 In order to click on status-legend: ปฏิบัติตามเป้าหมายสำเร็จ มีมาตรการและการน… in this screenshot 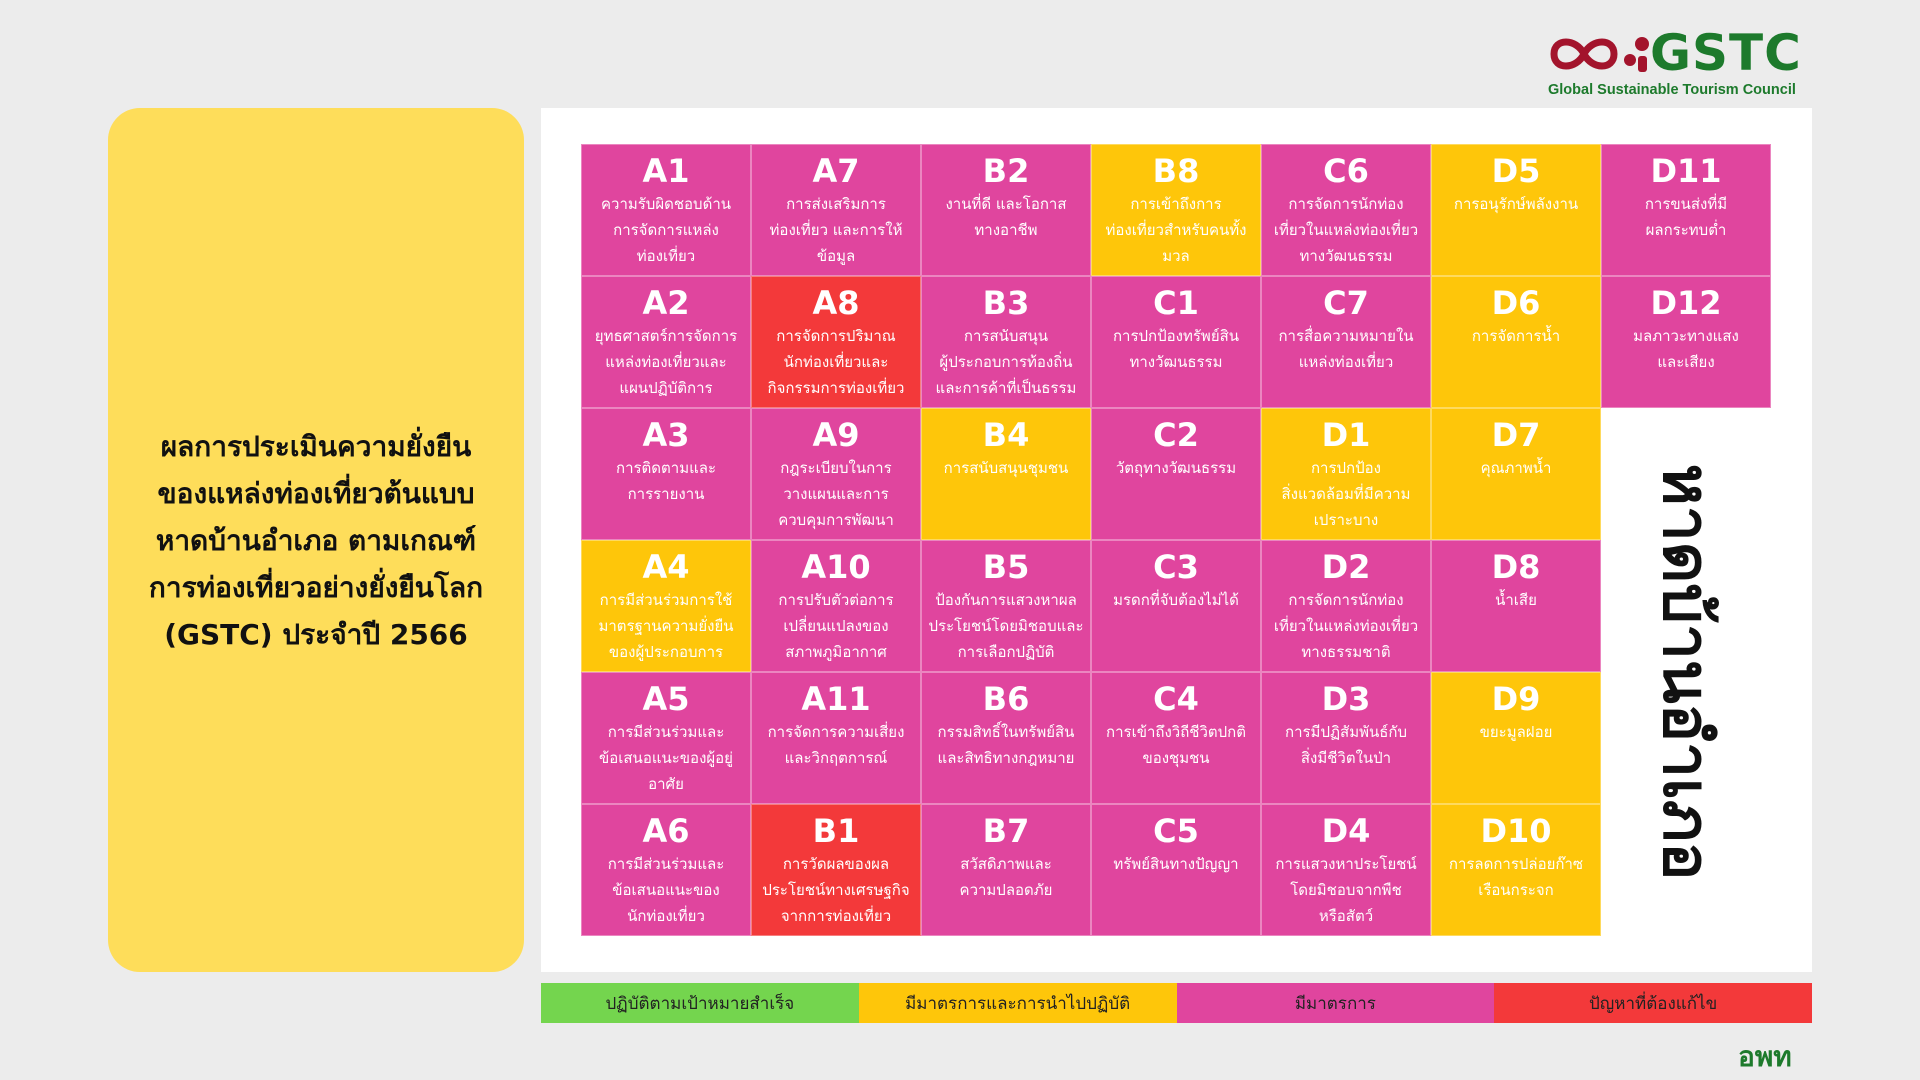, I will do `click(1176, 1003)`.